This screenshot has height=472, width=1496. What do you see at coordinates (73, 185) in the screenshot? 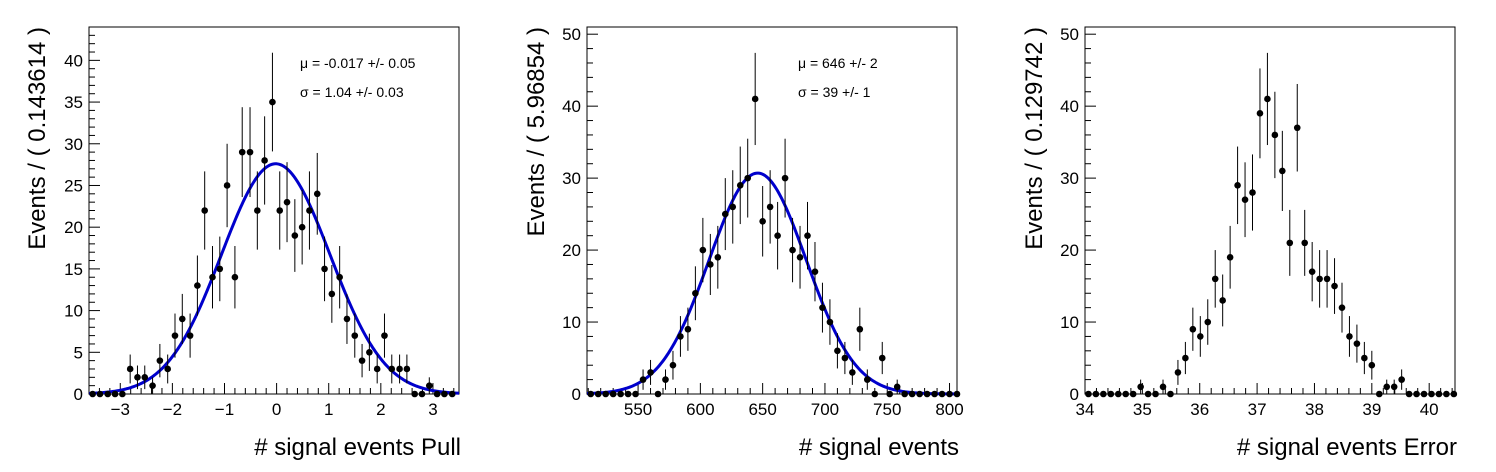
I see `y-tick-label: 25` at bounding box center [73, 185].